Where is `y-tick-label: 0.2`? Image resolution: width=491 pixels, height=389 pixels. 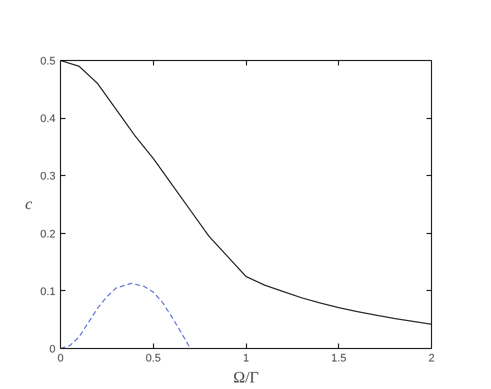 y-tick-label: 0.2 is located at coordinates (48, 234).